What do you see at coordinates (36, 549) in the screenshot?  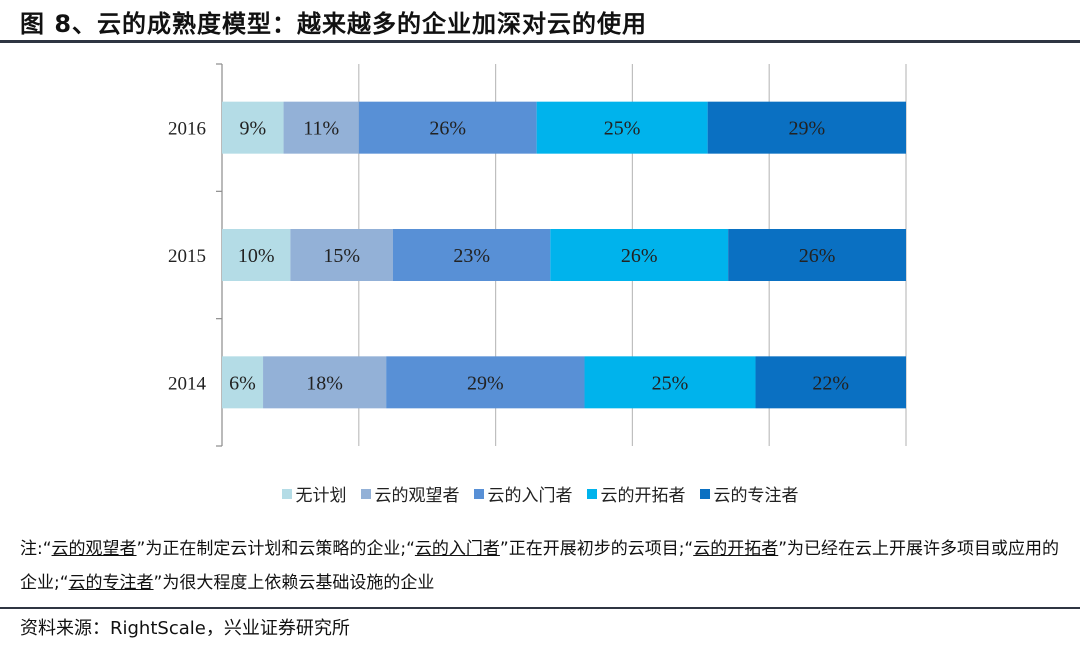 I see `note-text: 注:“` at bounding box center [36, 549].